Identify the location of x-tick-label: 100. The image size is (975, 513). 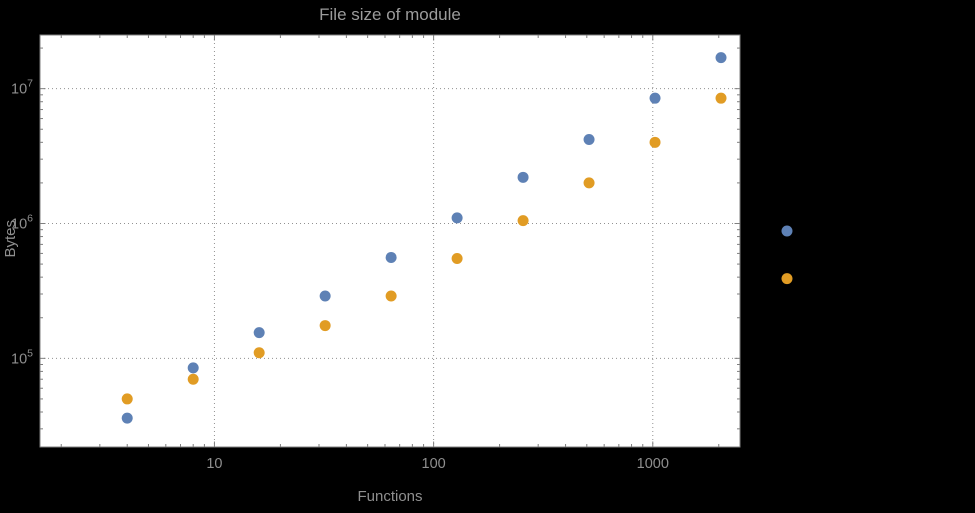
(434, 464).